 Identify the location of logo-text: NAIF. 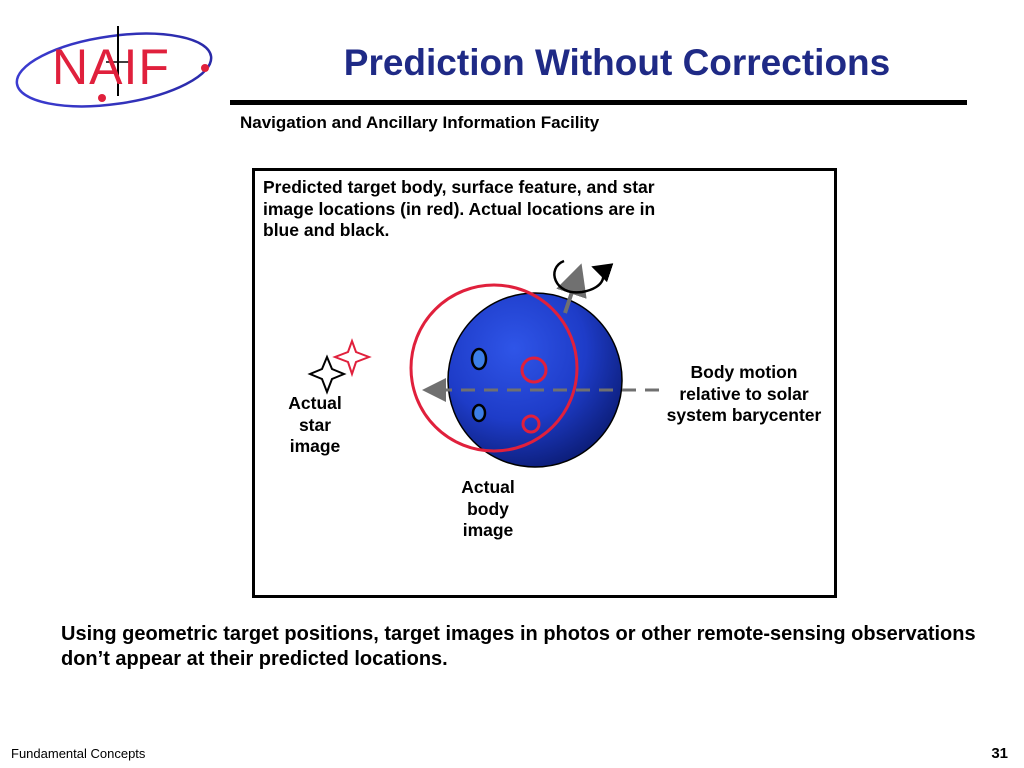
(111, 67).